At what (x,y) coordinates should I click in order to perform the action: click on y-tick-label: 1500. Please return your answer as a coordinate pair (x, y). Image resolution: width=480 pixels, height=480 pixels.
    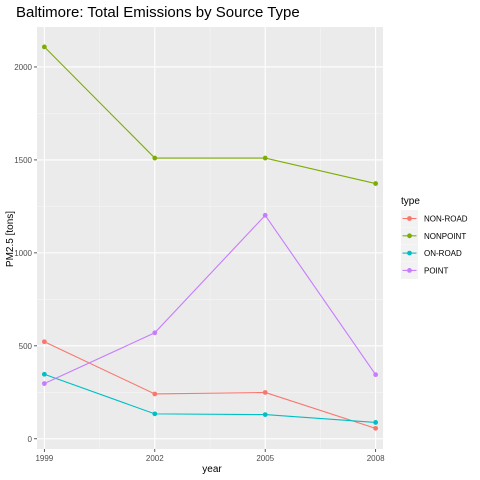
    Looking at the image, I should click on (23, 160).